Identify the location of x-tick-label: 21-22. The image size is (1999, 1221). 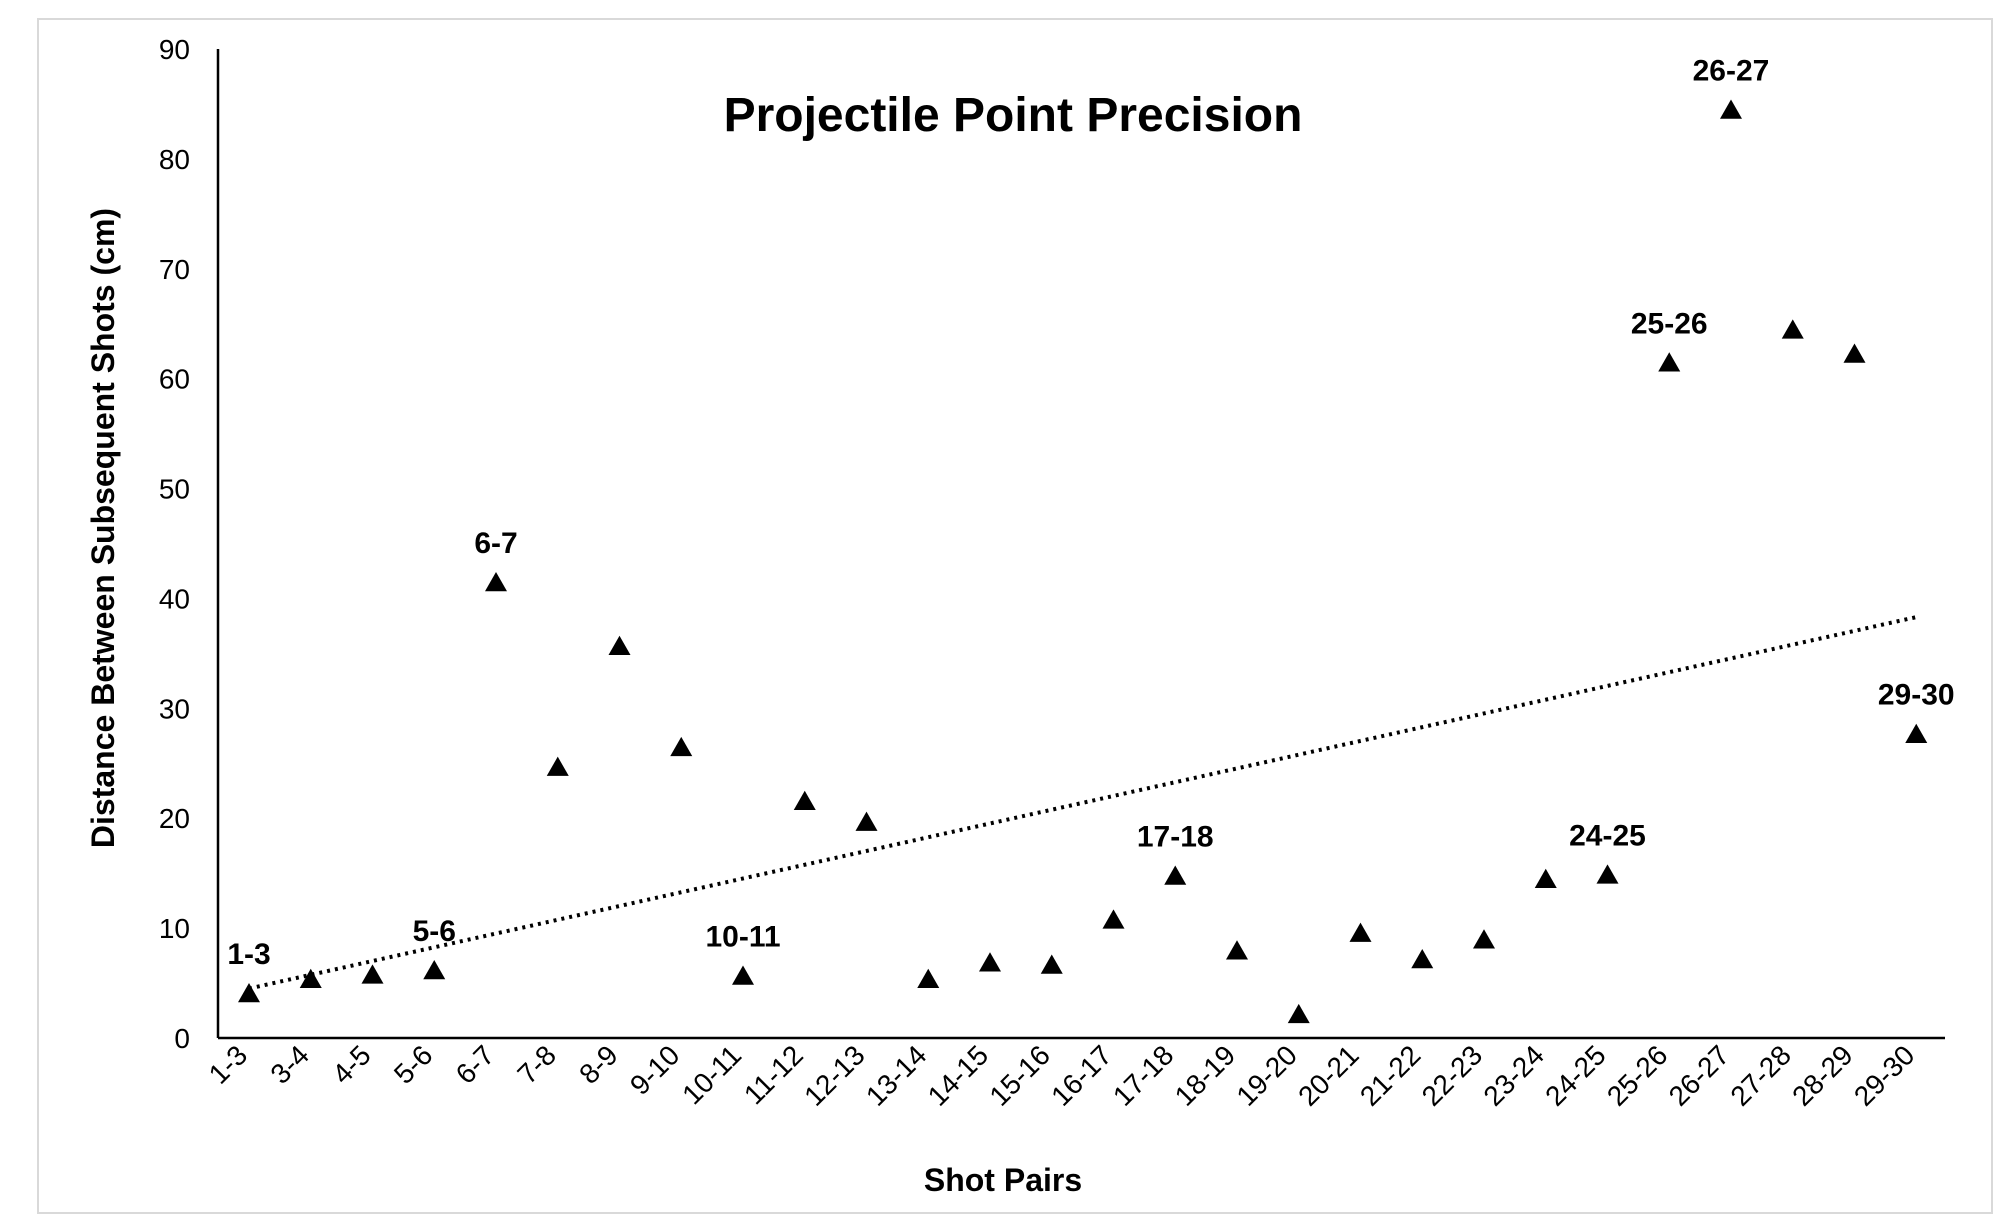
(1390, 1075).